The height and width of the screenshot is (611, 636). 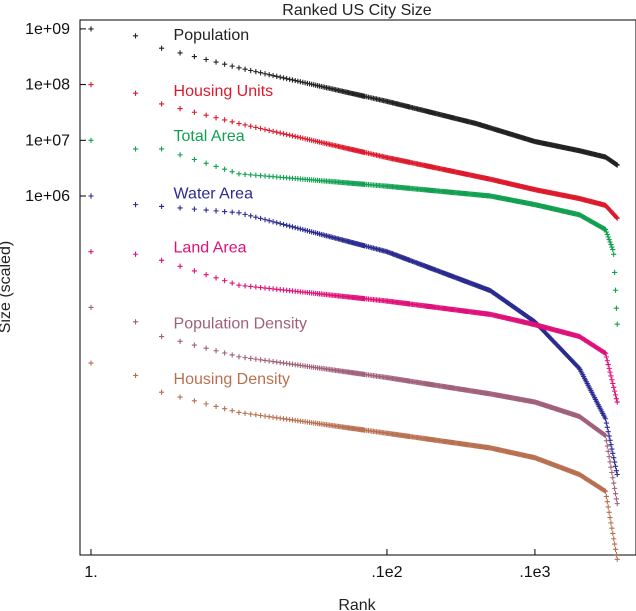 I want to click on series-label: Land Area, so click(x=210, y=247).